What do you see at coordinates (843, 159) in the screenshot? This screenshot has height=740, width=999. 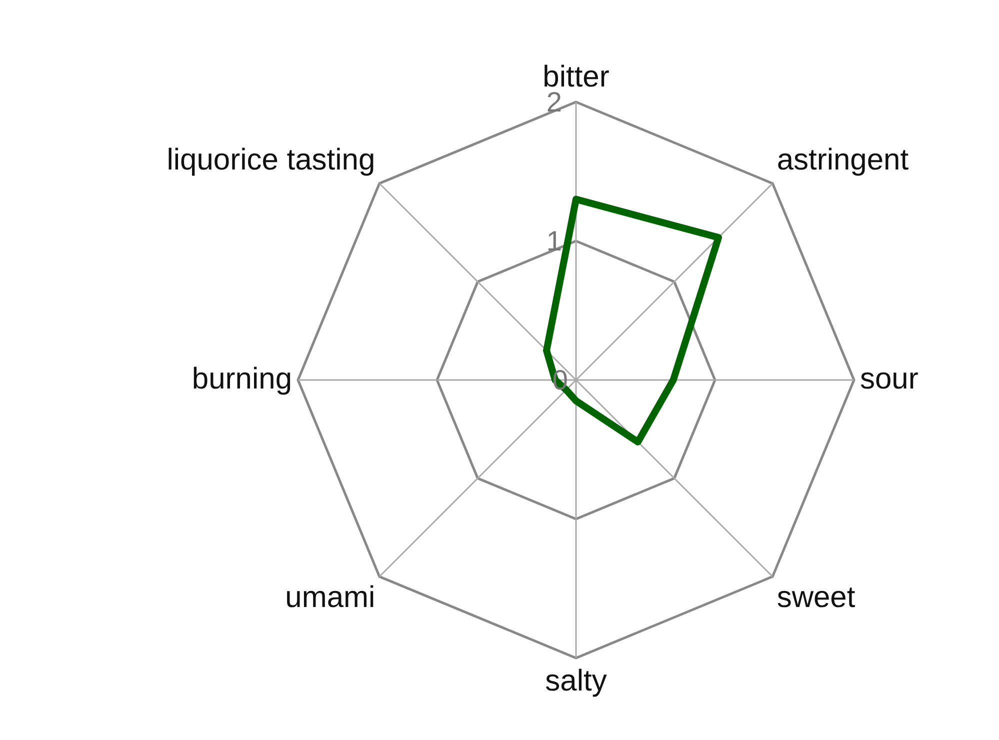 I see `spoke-label: astringent` at bounding box center [843, 159].